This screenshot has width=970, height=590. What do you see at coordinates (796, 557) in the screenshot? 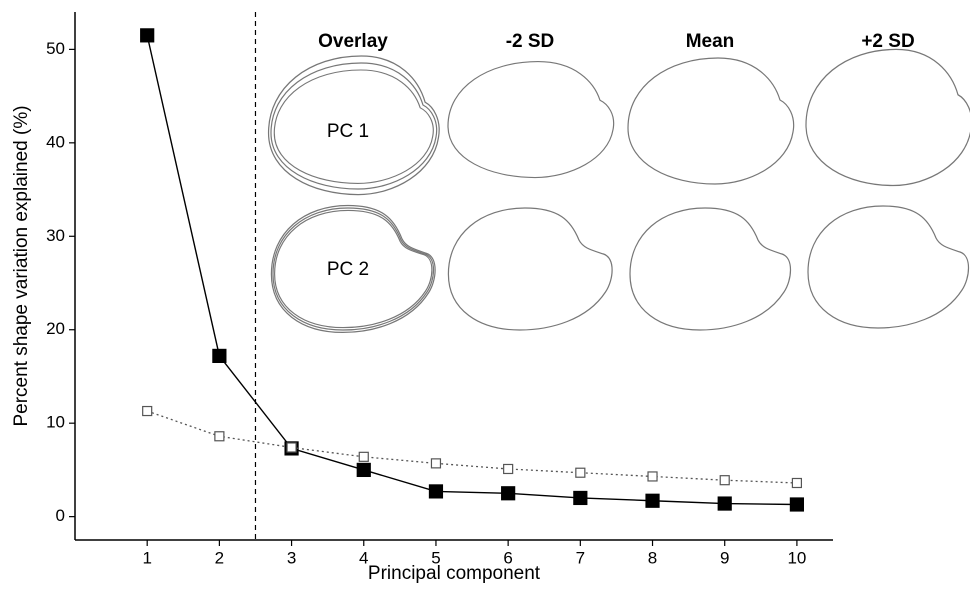
I see `x-tick-label: 10` at bounding box center [796, 557].